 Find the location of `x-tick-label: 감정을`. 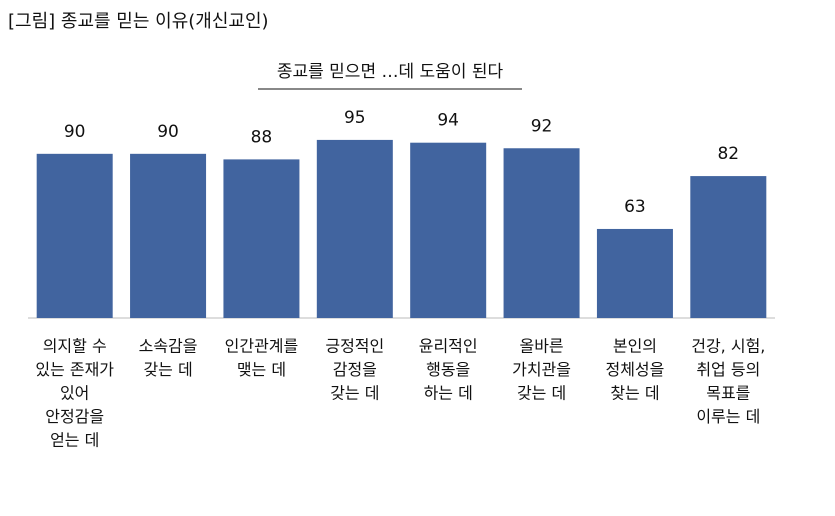

x-tick-label: 감정을 is located at coordinates (355, 369).